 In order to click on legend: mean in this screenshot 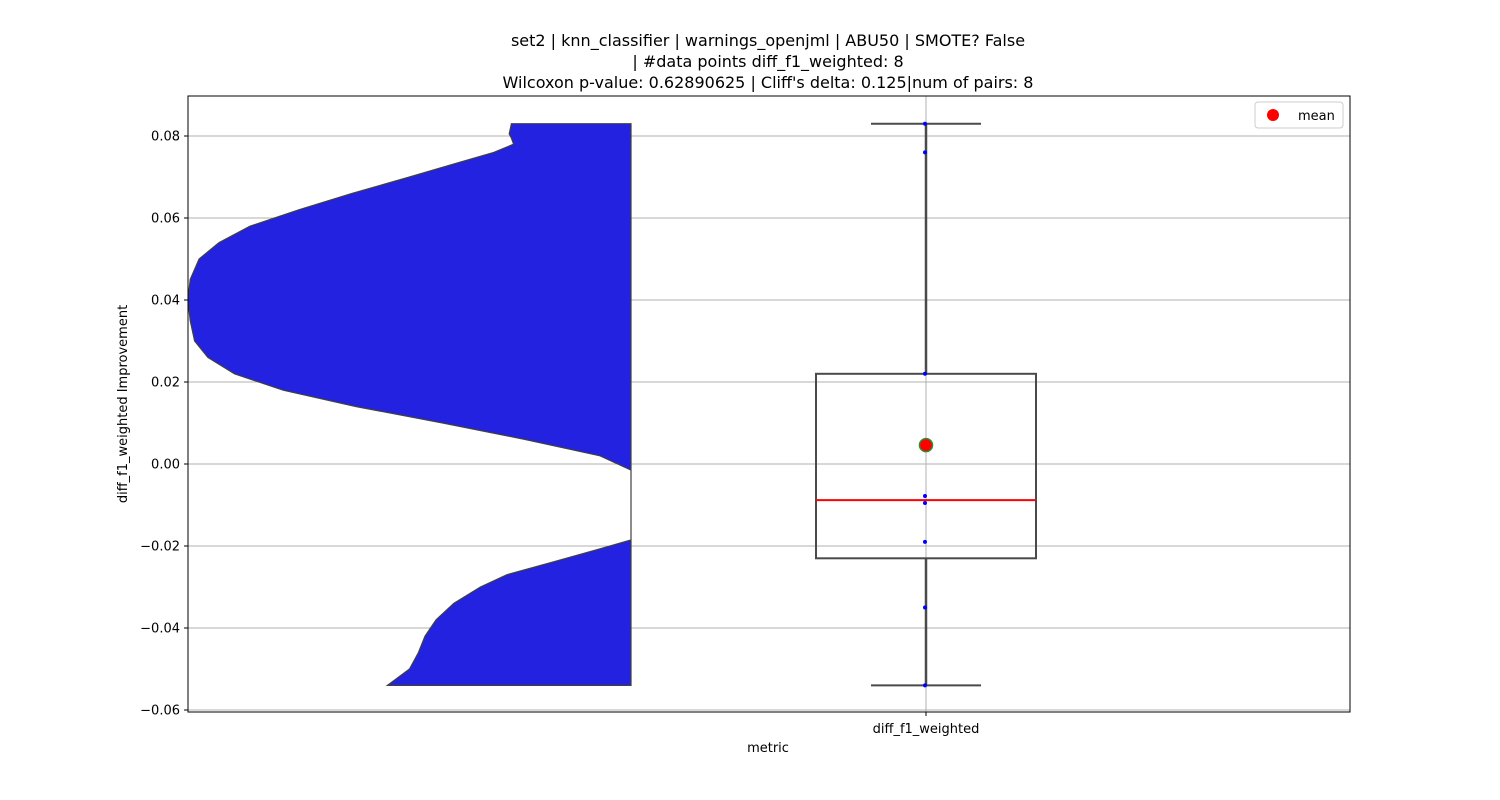, I will do `click(1299, 115)`.